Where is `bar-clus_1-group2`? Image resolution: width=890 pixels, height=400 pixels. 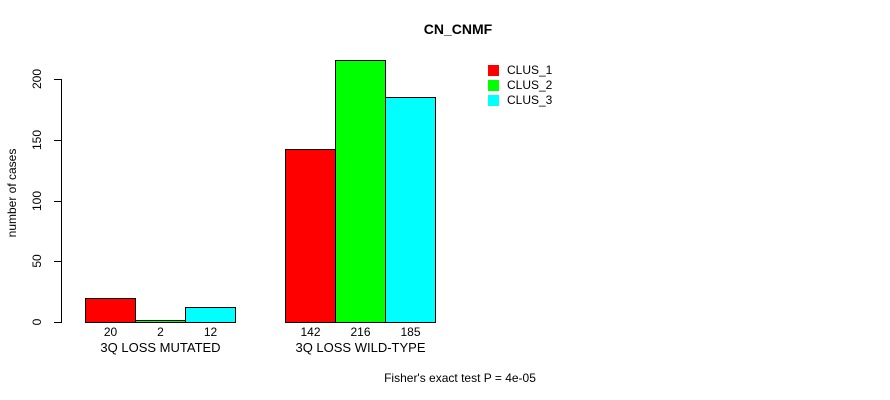 bar-clus_1-group2 is located at coordinates (310, 236).